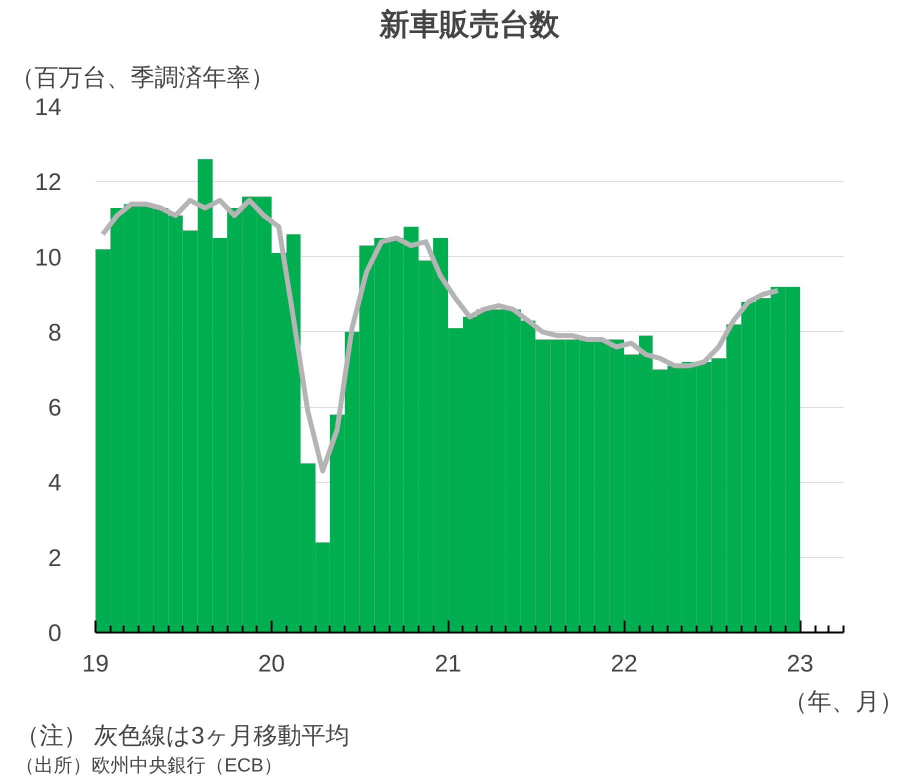  I want to click on chart-title: 新車販売台数, so click(469, 25).